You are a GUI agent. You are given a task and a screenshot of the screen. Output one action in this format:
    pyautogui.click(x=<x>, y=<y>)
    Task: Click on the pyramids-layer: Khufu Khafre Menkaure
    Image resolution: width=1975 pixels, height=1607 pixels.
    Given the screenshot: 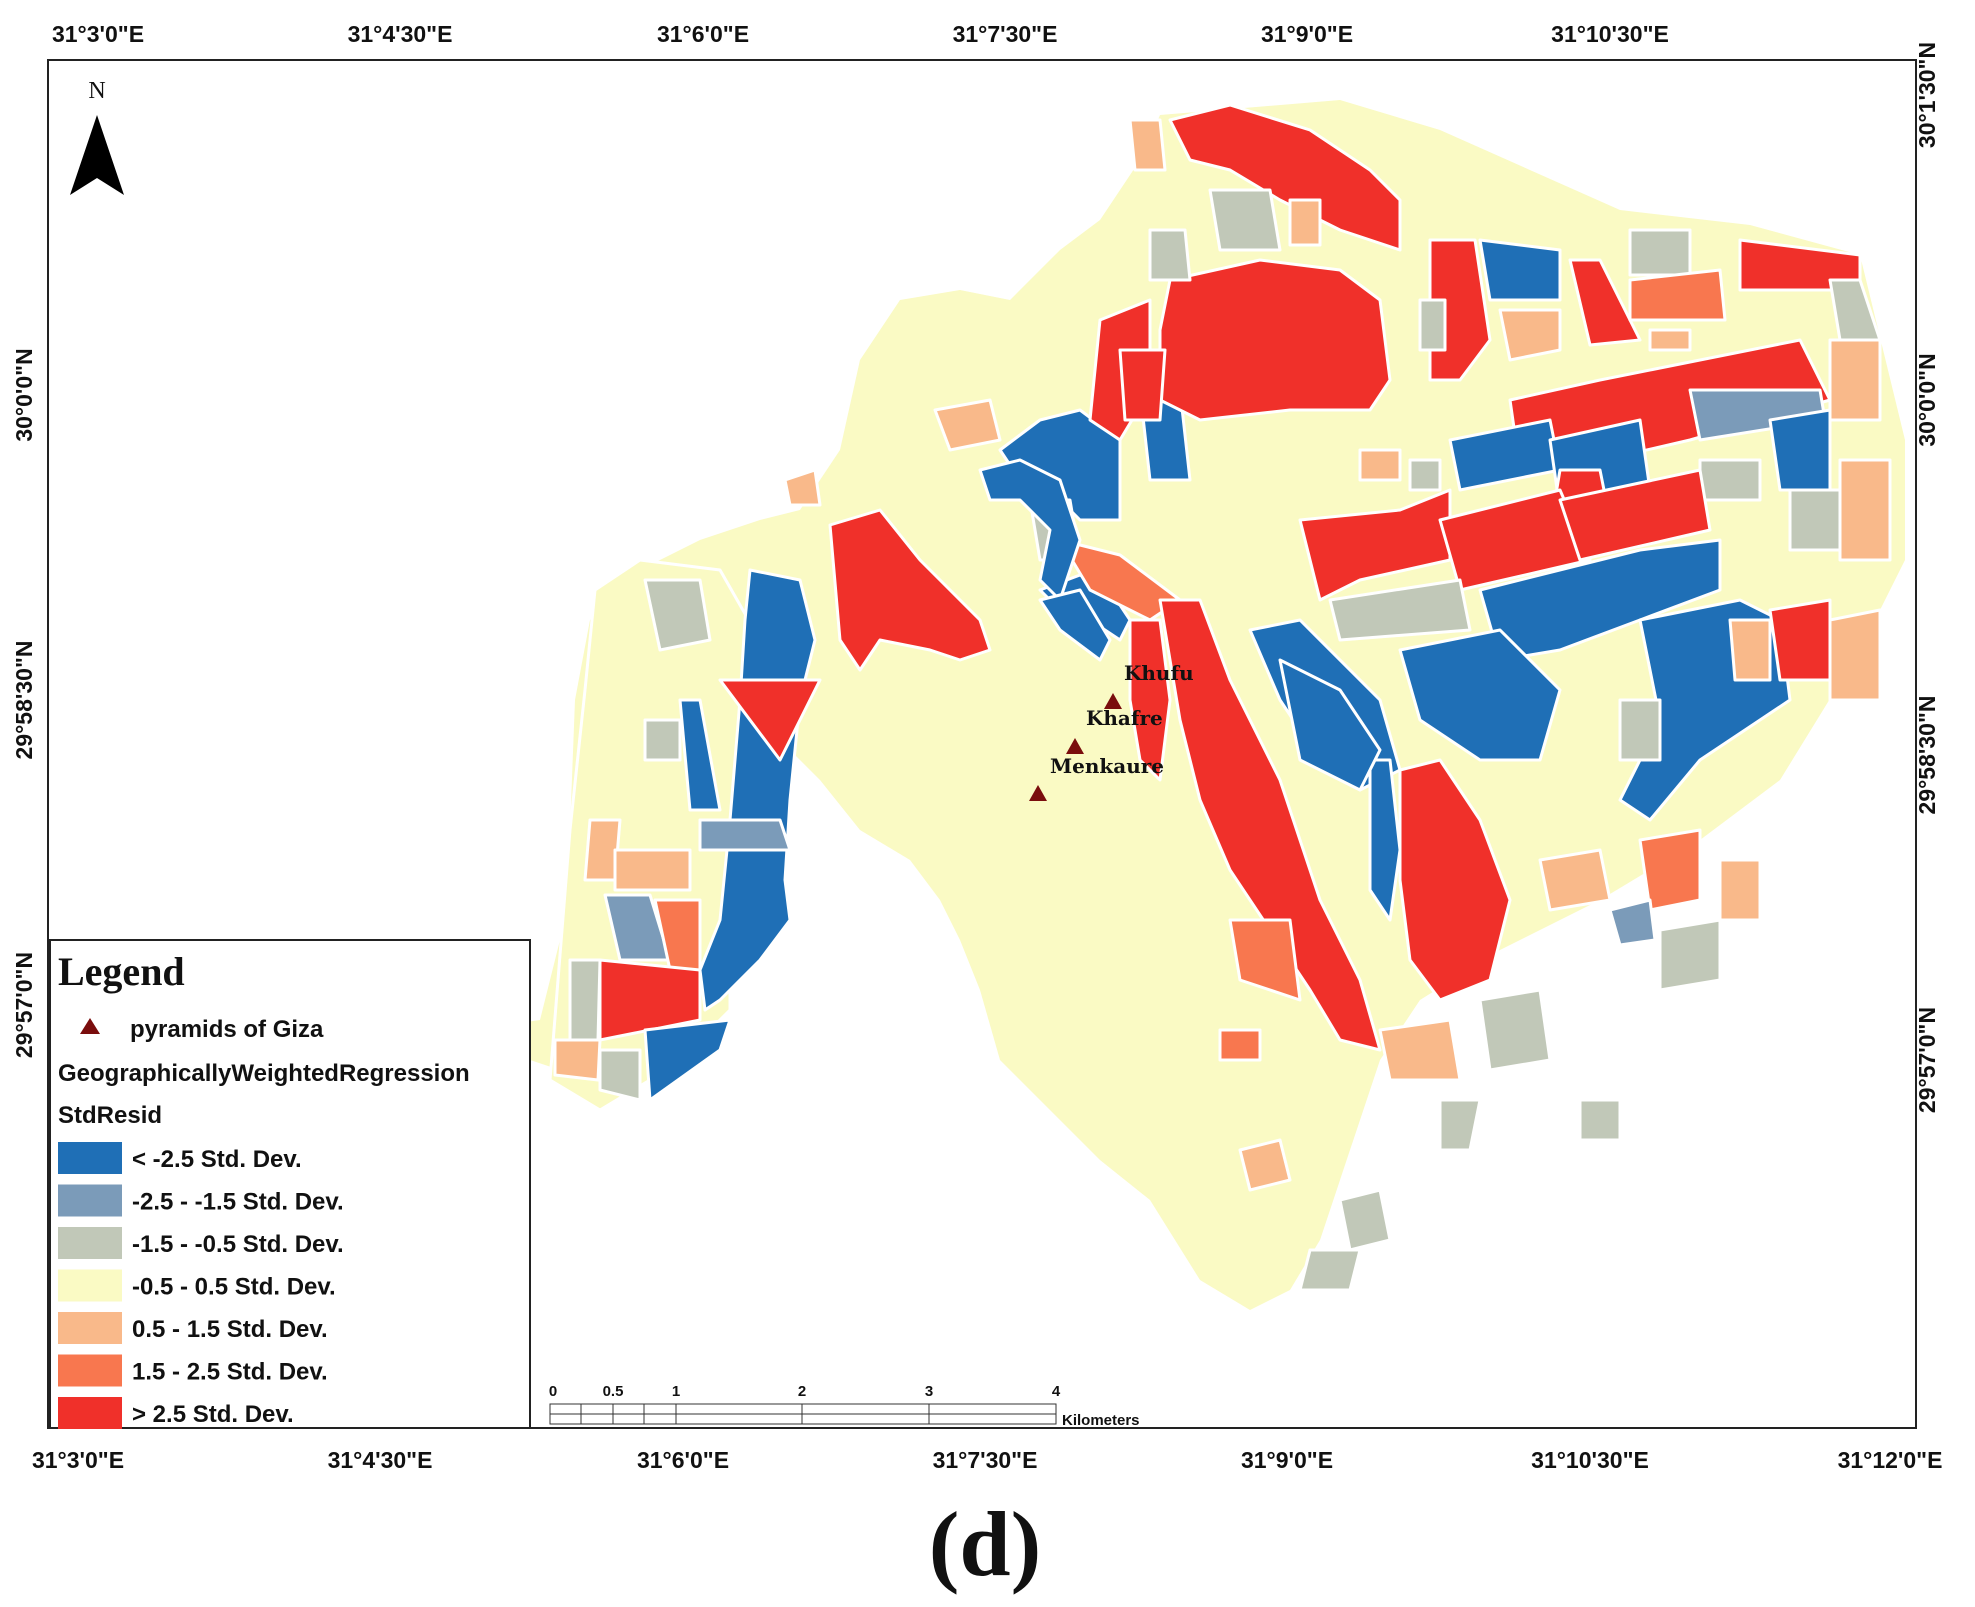 What is the action you would take?
    pyautogui.click(x=1111, y=731)
    